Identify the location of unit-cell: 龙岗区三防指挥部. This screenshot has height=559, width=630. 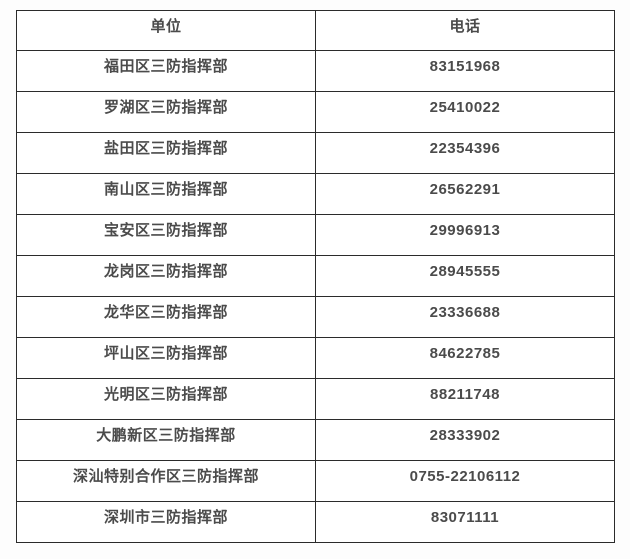
(166, 276).